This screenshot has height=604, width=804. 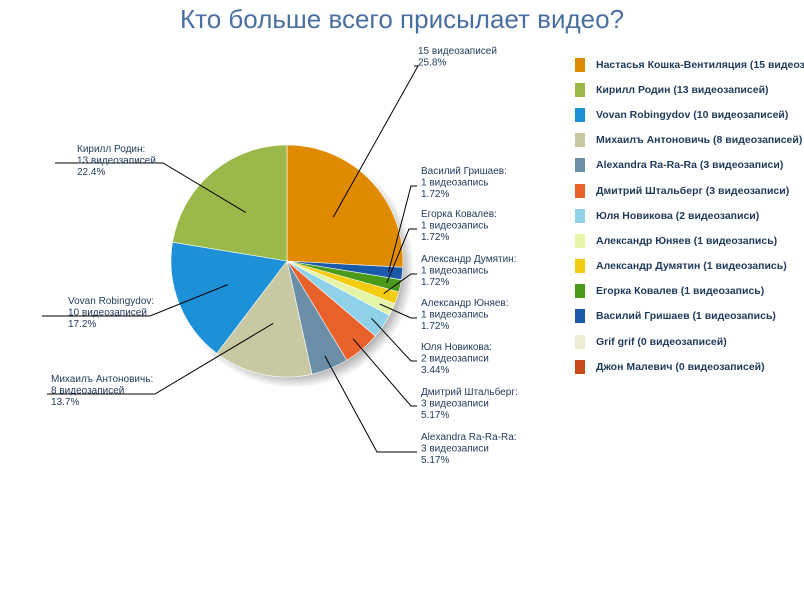 What do you see at coordinates (456, 359) in the screenshot?
I see `data-label: Юля Новикова: 2 видеозаписи 3.44%` at bounding box center [456, 359].